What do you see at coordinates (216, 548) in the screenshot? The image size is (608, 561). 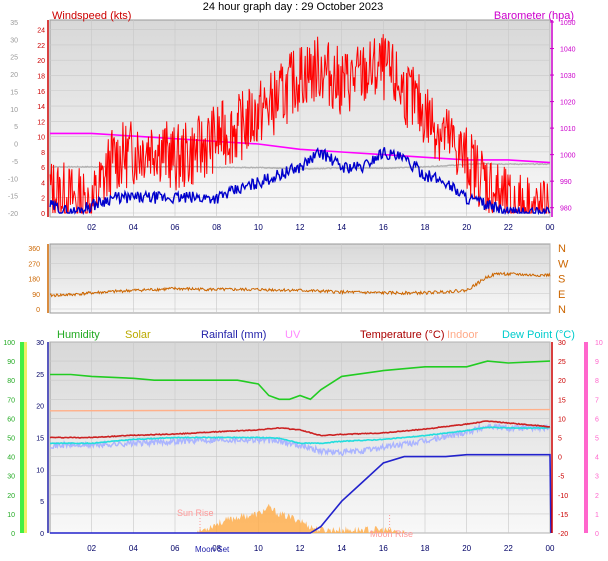 I see `temp-hour-tick-label: 08` at bounding box center [216, 548].